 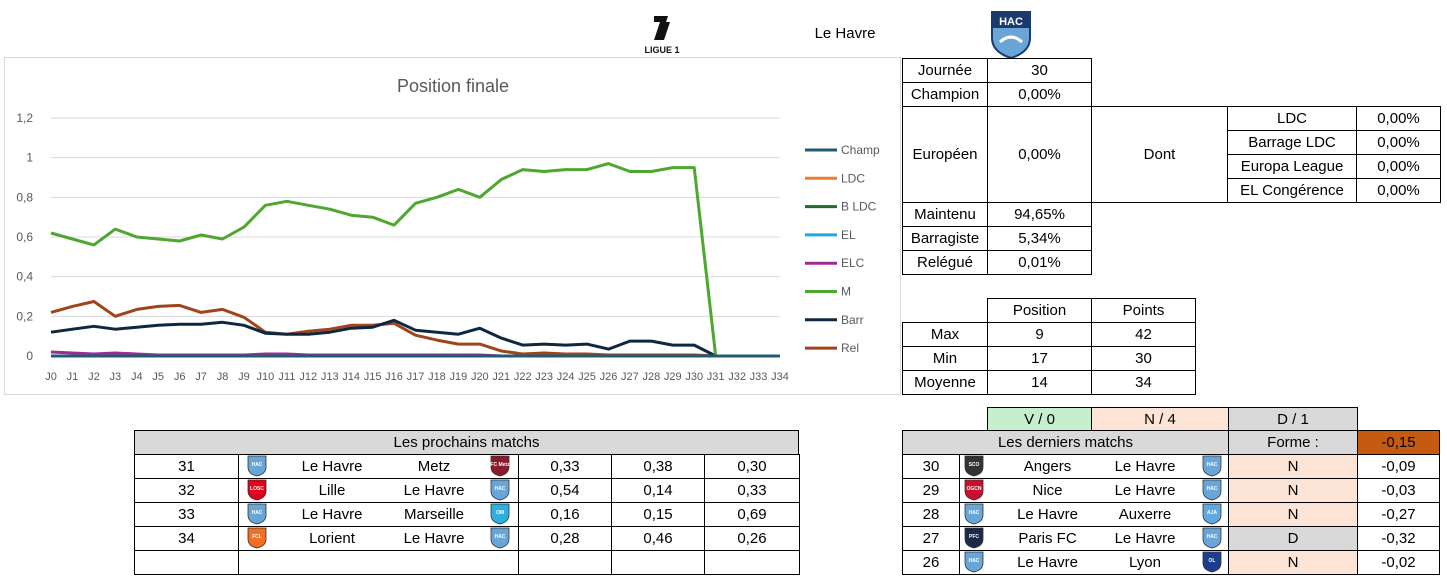 What do you see at coordinates (257, 537) in the screenshot?
I see `next-home-logo-text: FCL` at bounding box center [257, 537].